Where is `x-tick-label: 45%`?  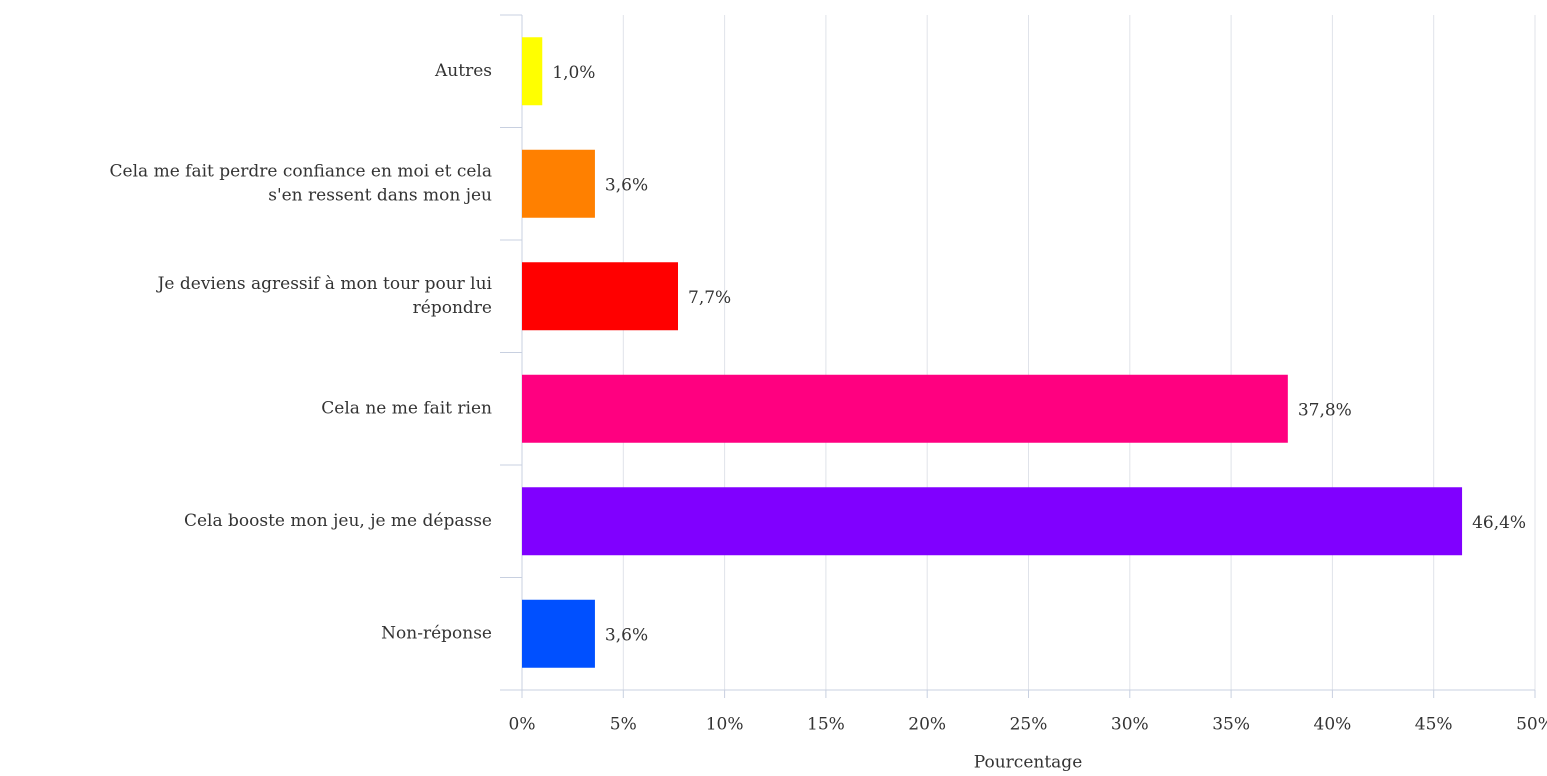 x-tick-label: 45% is located at coordinates (1434, 725).